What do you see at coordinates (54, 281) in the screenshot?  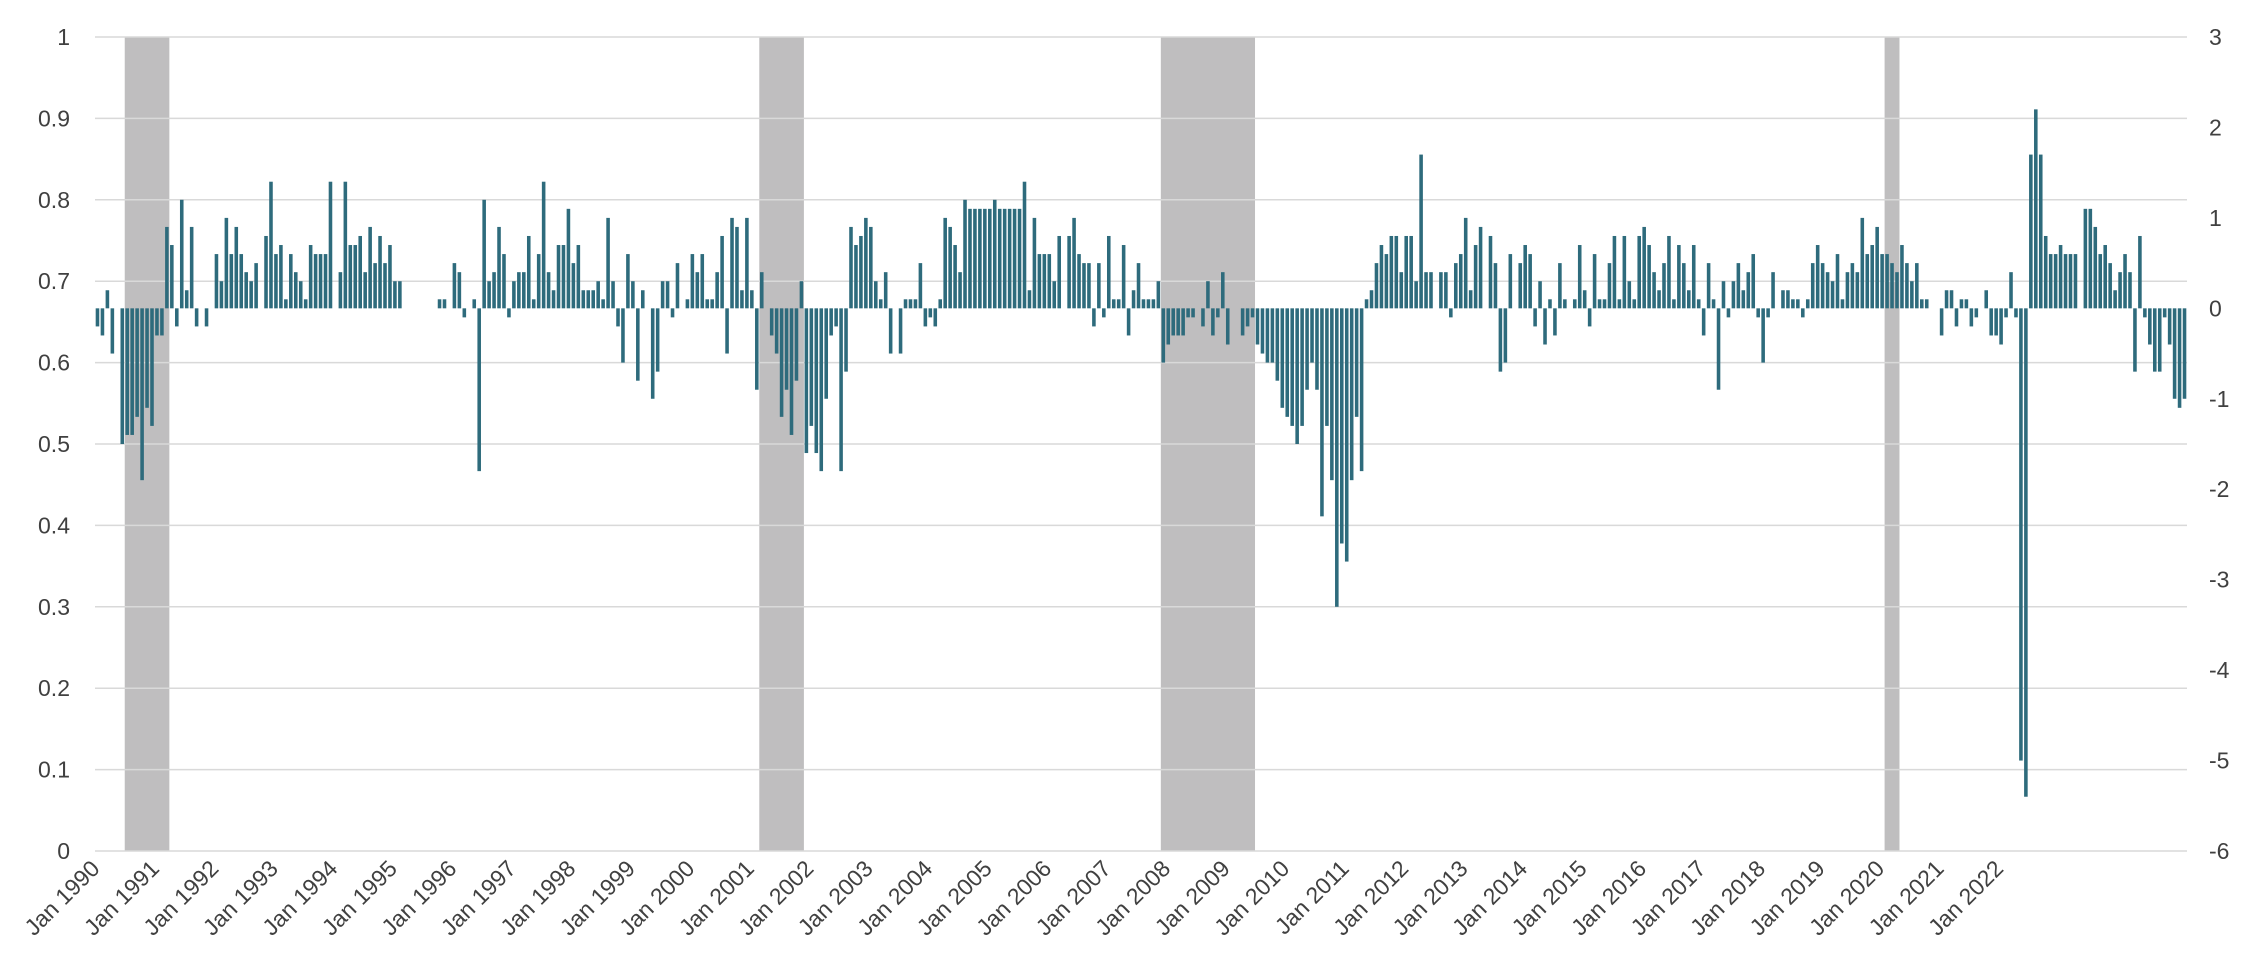 I see `left-axis-tick-label: 0.7` at bounding box center [54, 281].